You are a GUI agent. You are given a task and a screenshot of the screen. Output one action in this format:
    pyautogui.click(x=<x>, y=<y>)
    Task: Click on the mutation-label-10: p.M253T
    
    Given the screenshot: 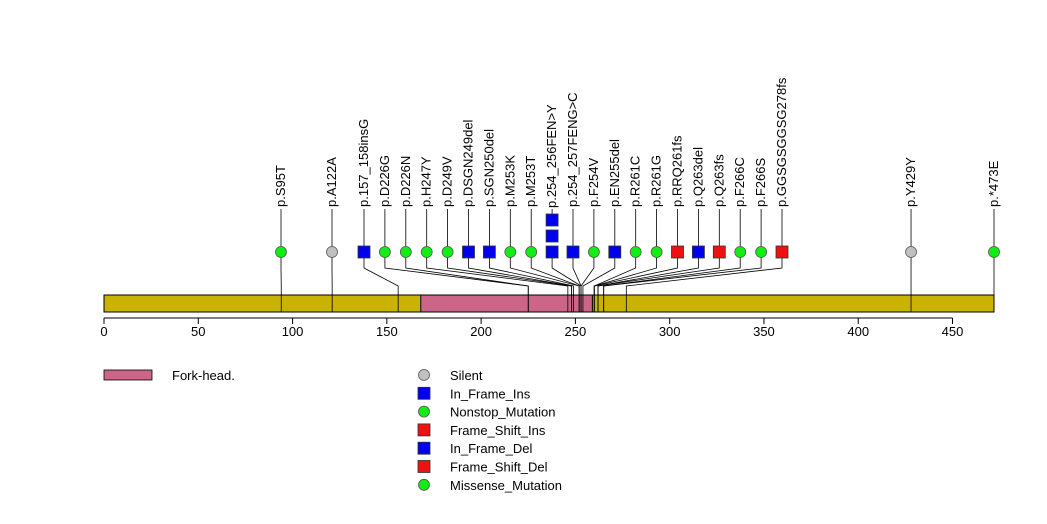 What is the action you would take?
    pyautogui.click(x=530, y=181)
    